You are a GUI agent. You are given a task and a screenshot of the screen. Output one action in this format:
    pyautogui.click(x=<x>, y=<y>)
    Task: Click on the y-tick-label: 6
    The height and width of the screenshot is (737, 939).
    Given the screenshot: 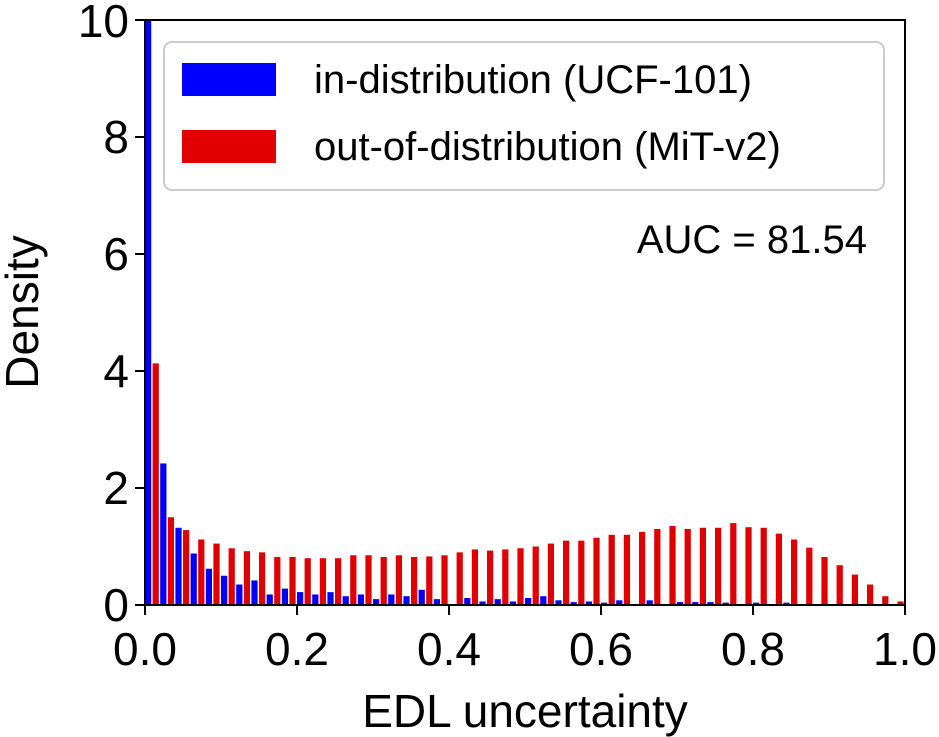 What is the action you would take?
    pyautogui.click(x=116, y=254)
    